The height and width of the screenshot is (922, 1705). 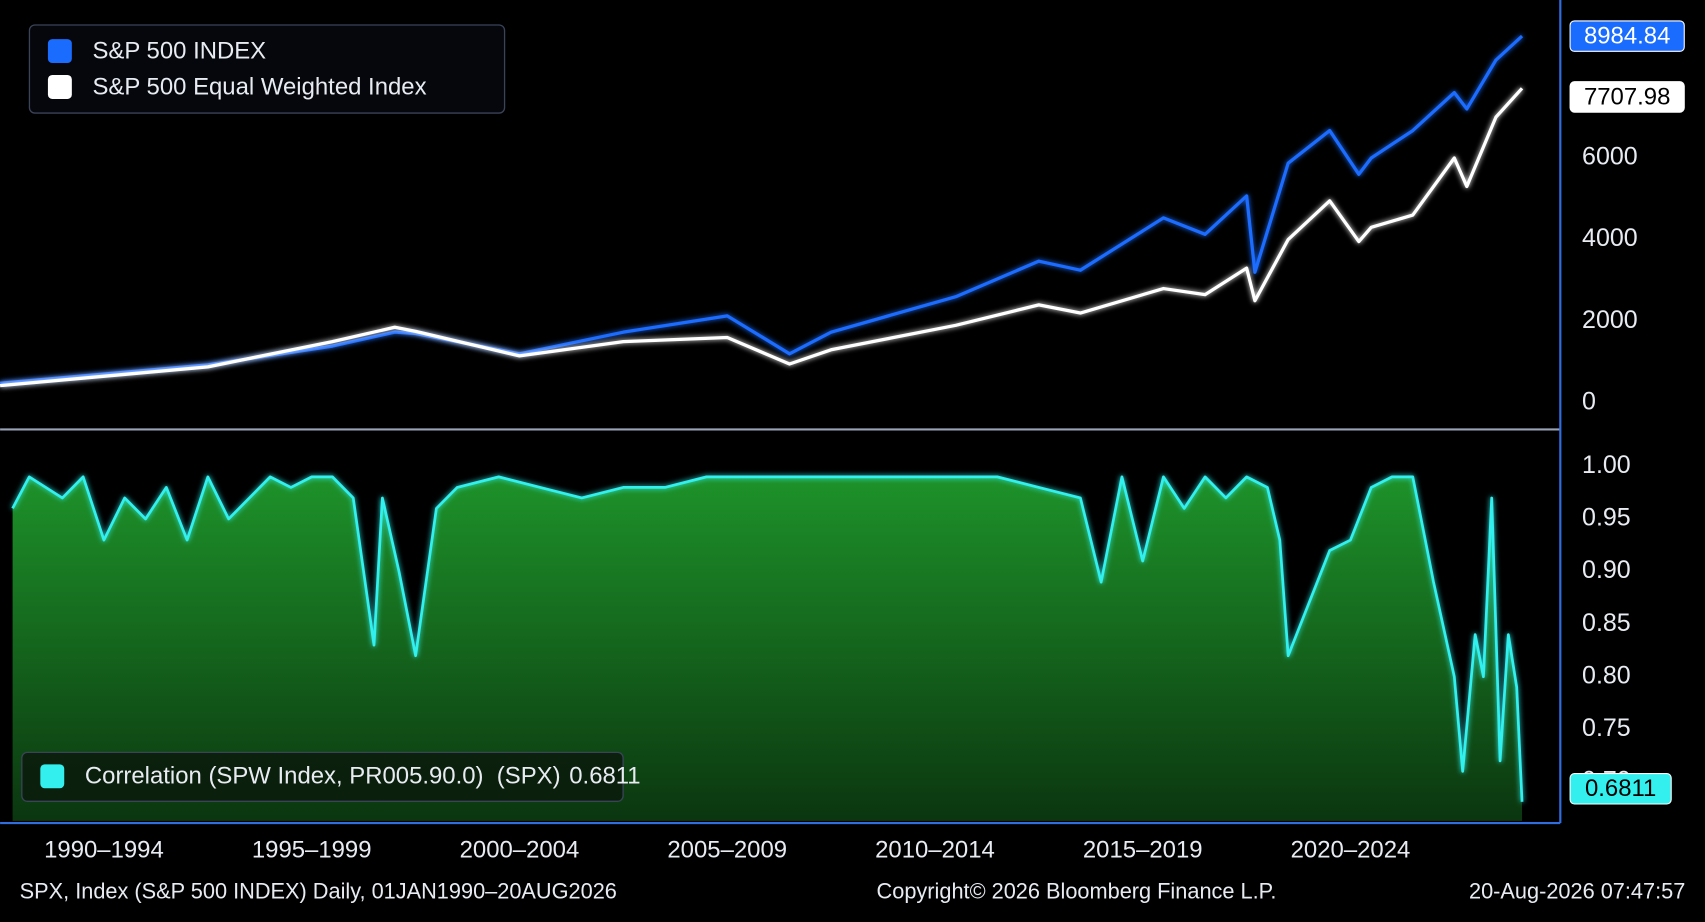 I want to click on y-tick-label: 0.85, so click(x=1606, y=623).